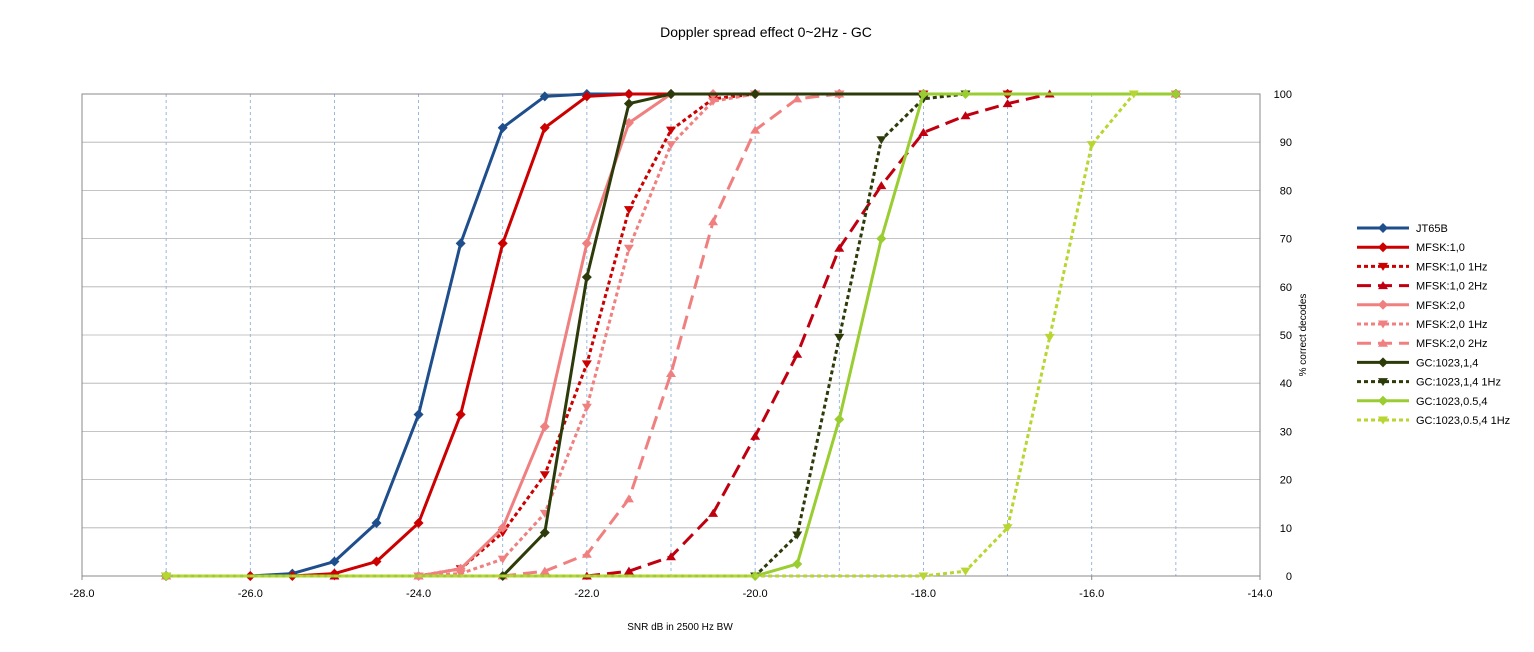 This screenshot has width=1534, height=652. I want to click on y-tick-label: 10, so click(1286, 529).